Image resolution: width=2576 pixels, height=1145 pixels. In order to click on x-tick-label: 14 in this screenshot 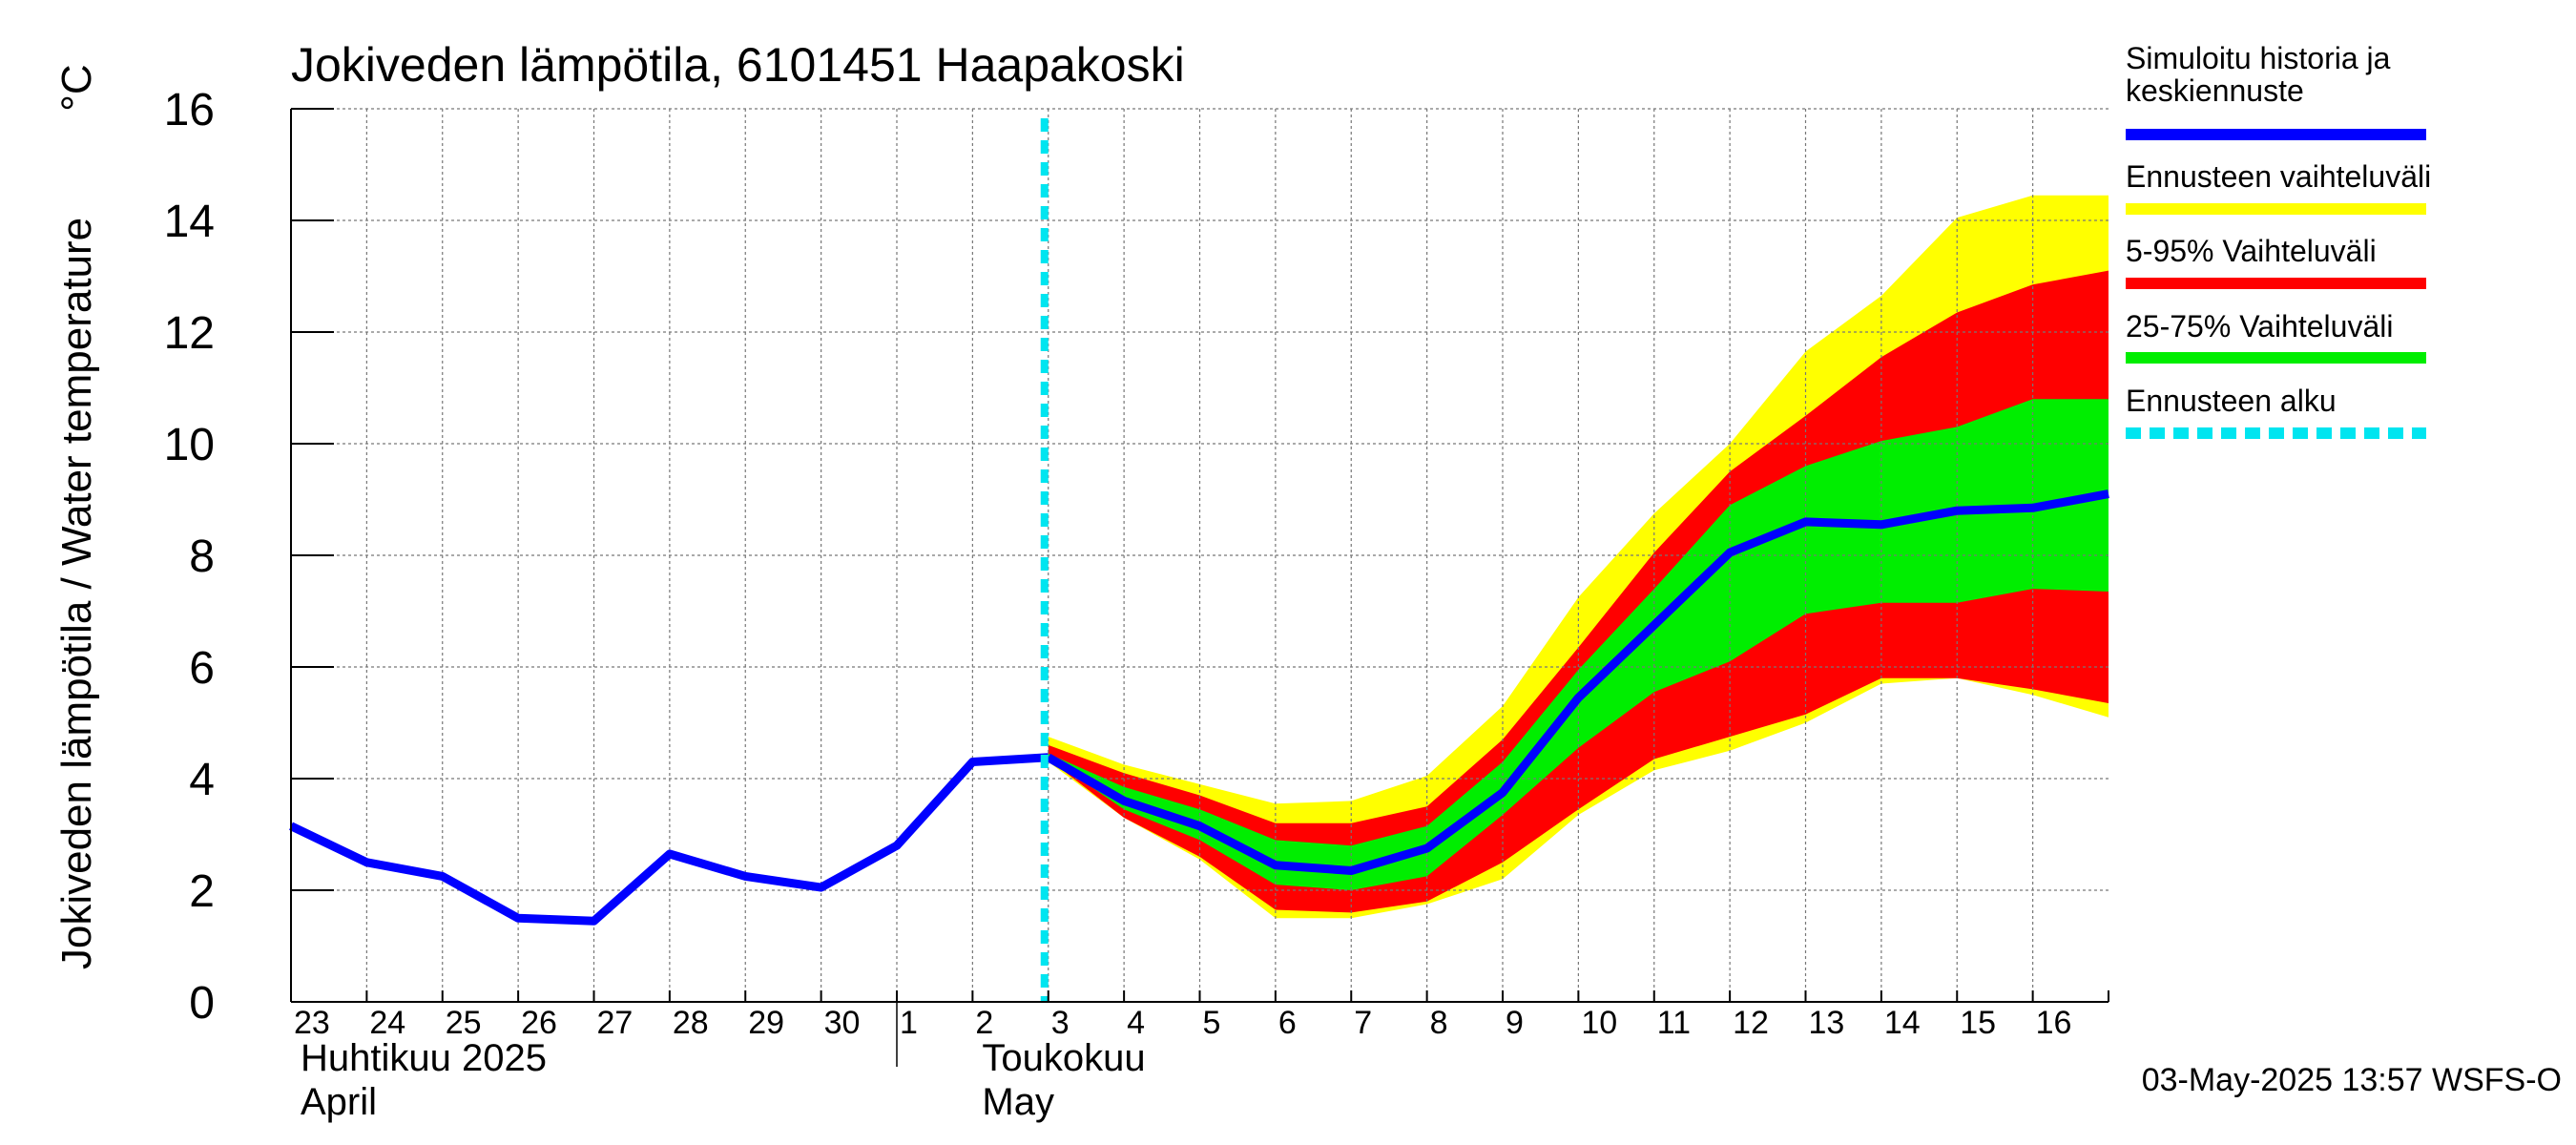, I will do `click(1902, 1023)`.